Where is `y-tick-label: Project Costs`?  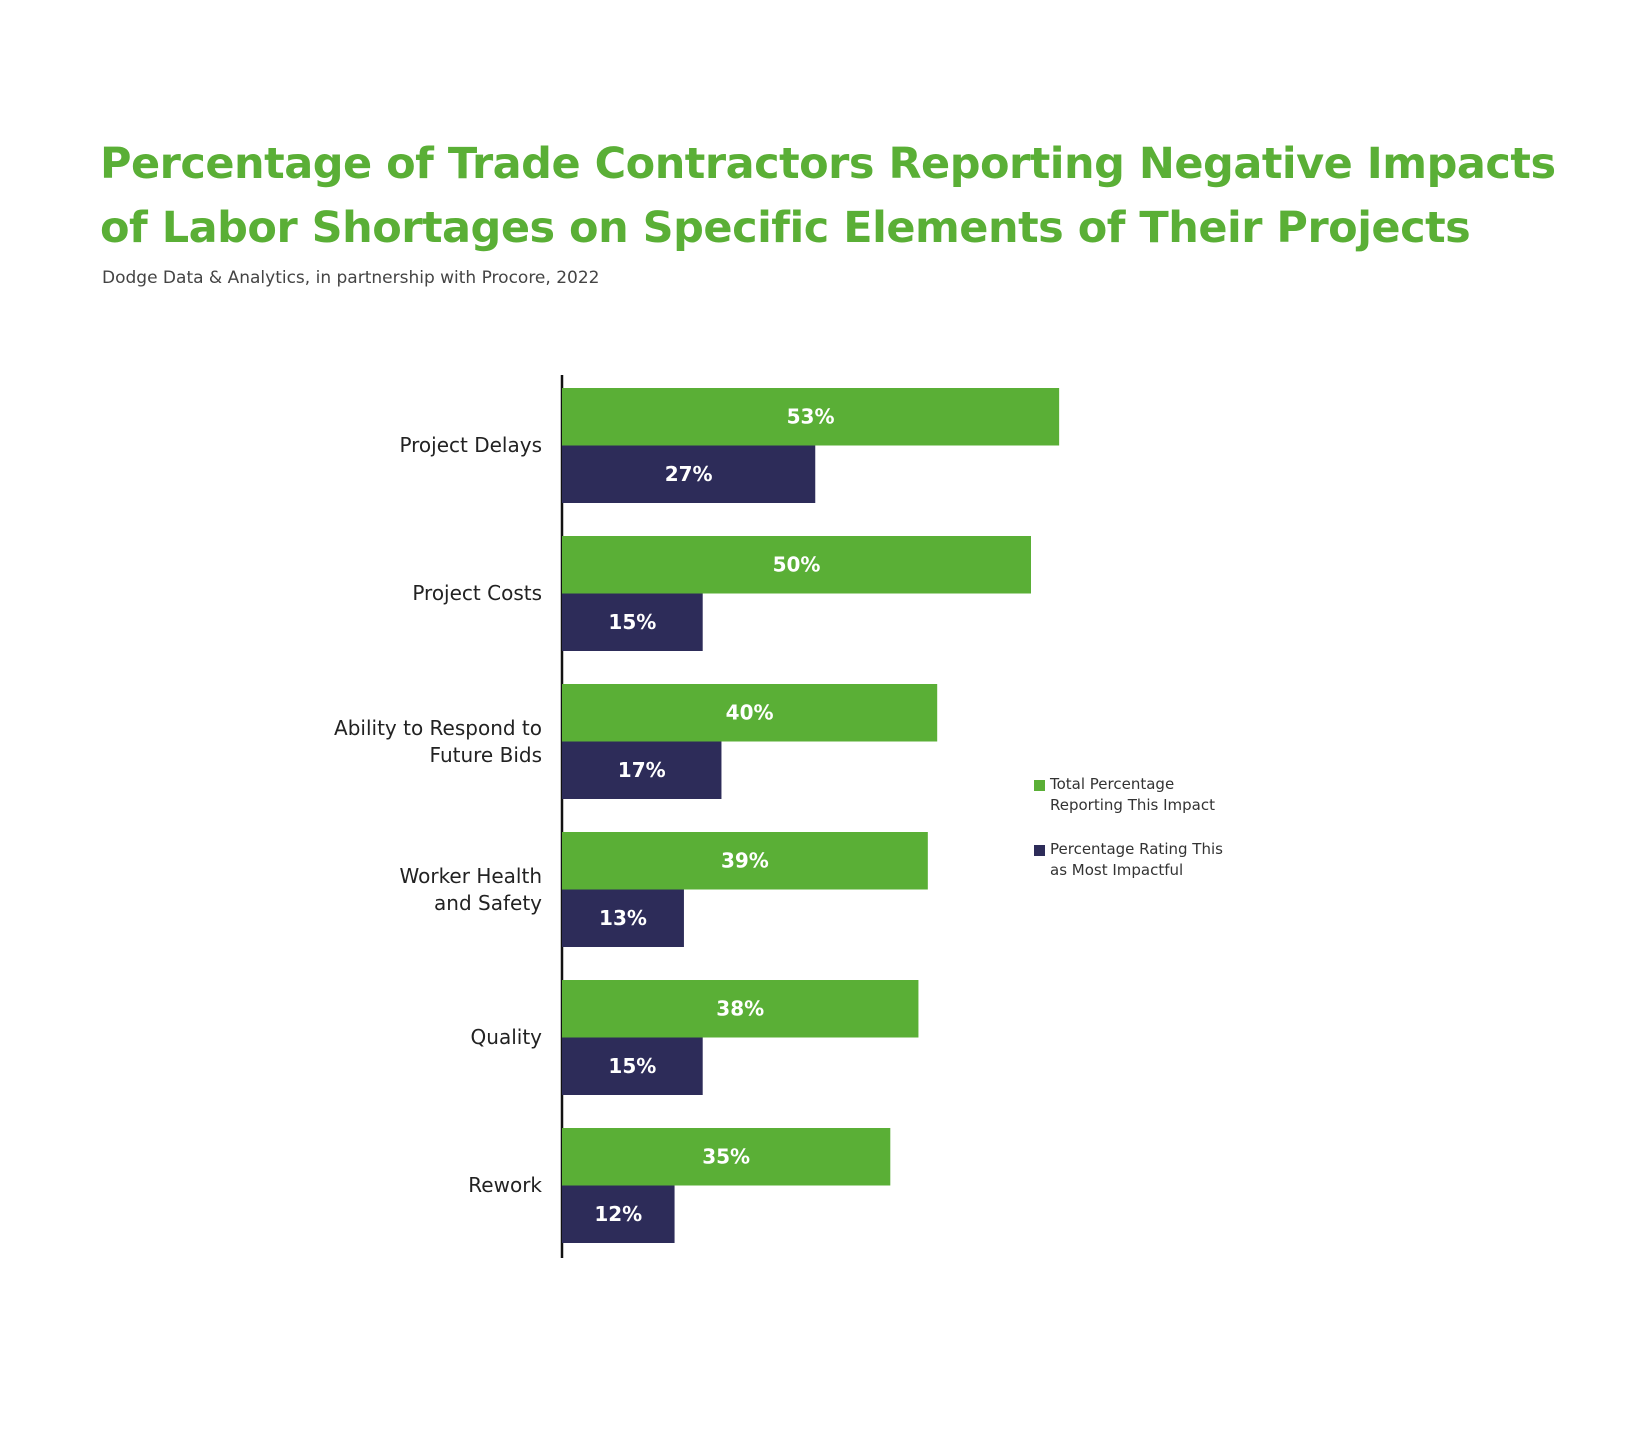
y-tick-label: Project Costs is located at coordinates (477, 593).